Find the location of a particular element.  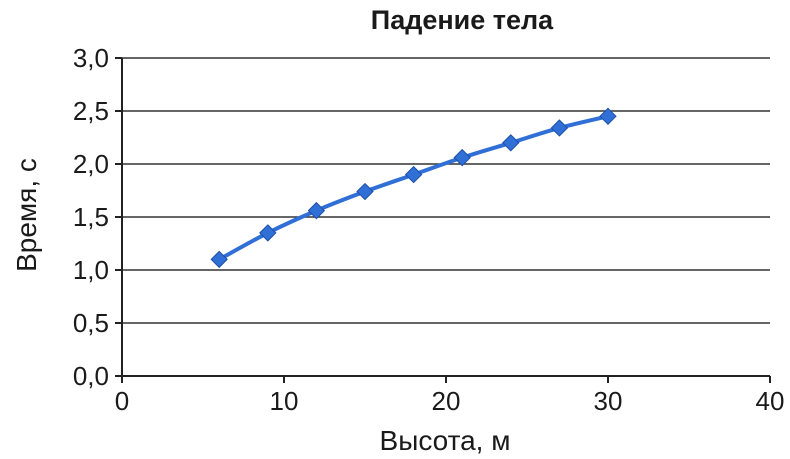

y-tick-label-5: 2,5 is located at coordinates (91, 111).